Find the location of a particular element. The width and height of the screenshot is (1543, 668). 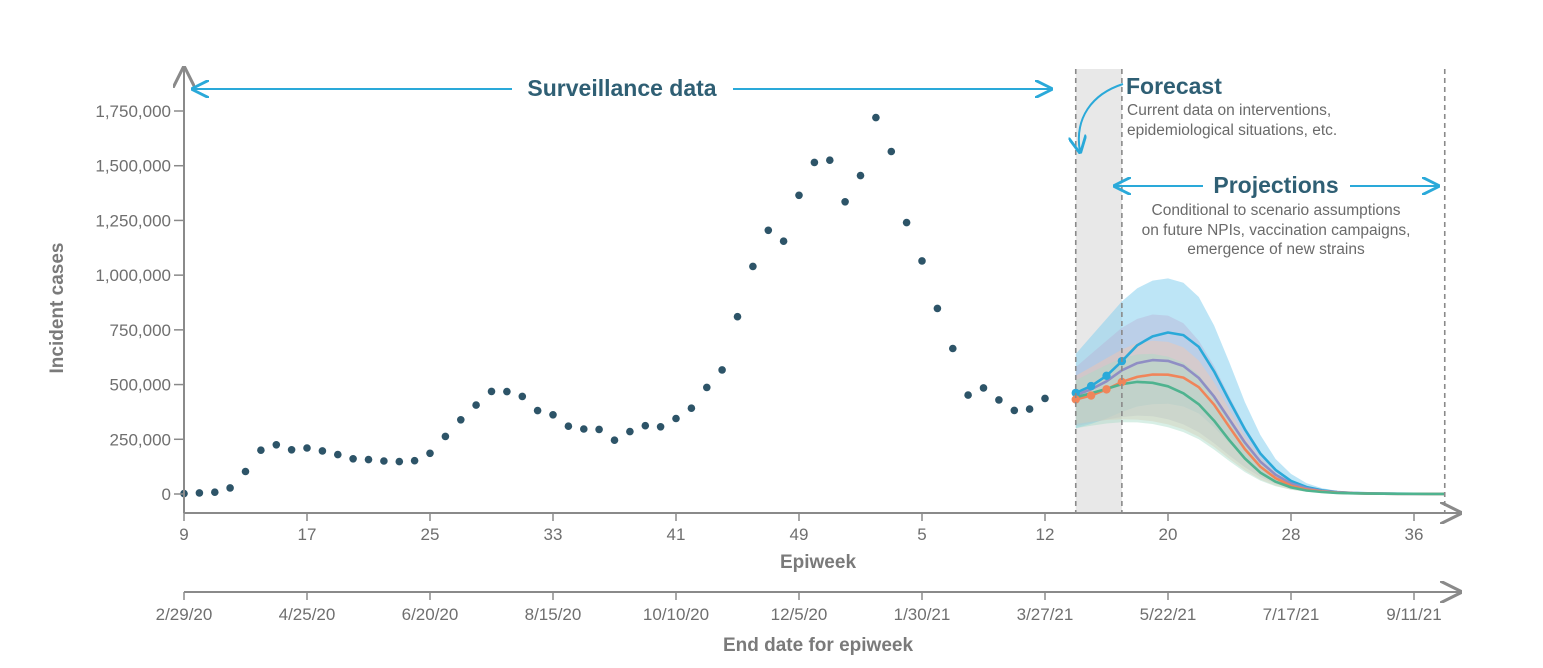

x-axis-title: Epiweek is located at coordinates (818, 562).